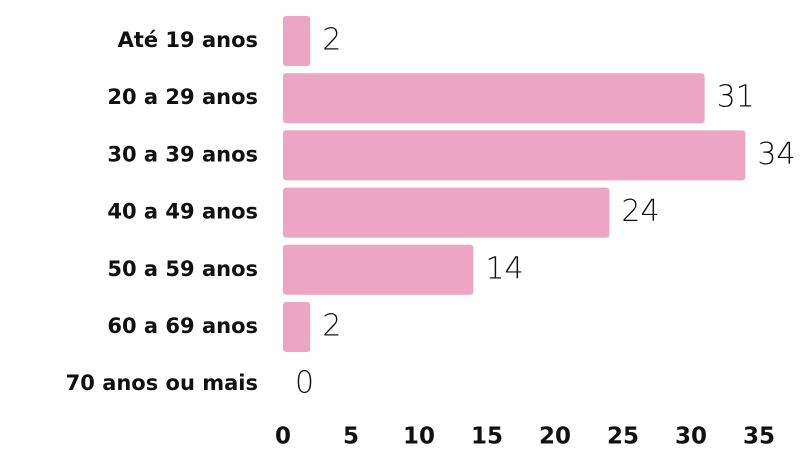  I want to click on y-tick-label: 20 a 29 anos, so click(182, 97).